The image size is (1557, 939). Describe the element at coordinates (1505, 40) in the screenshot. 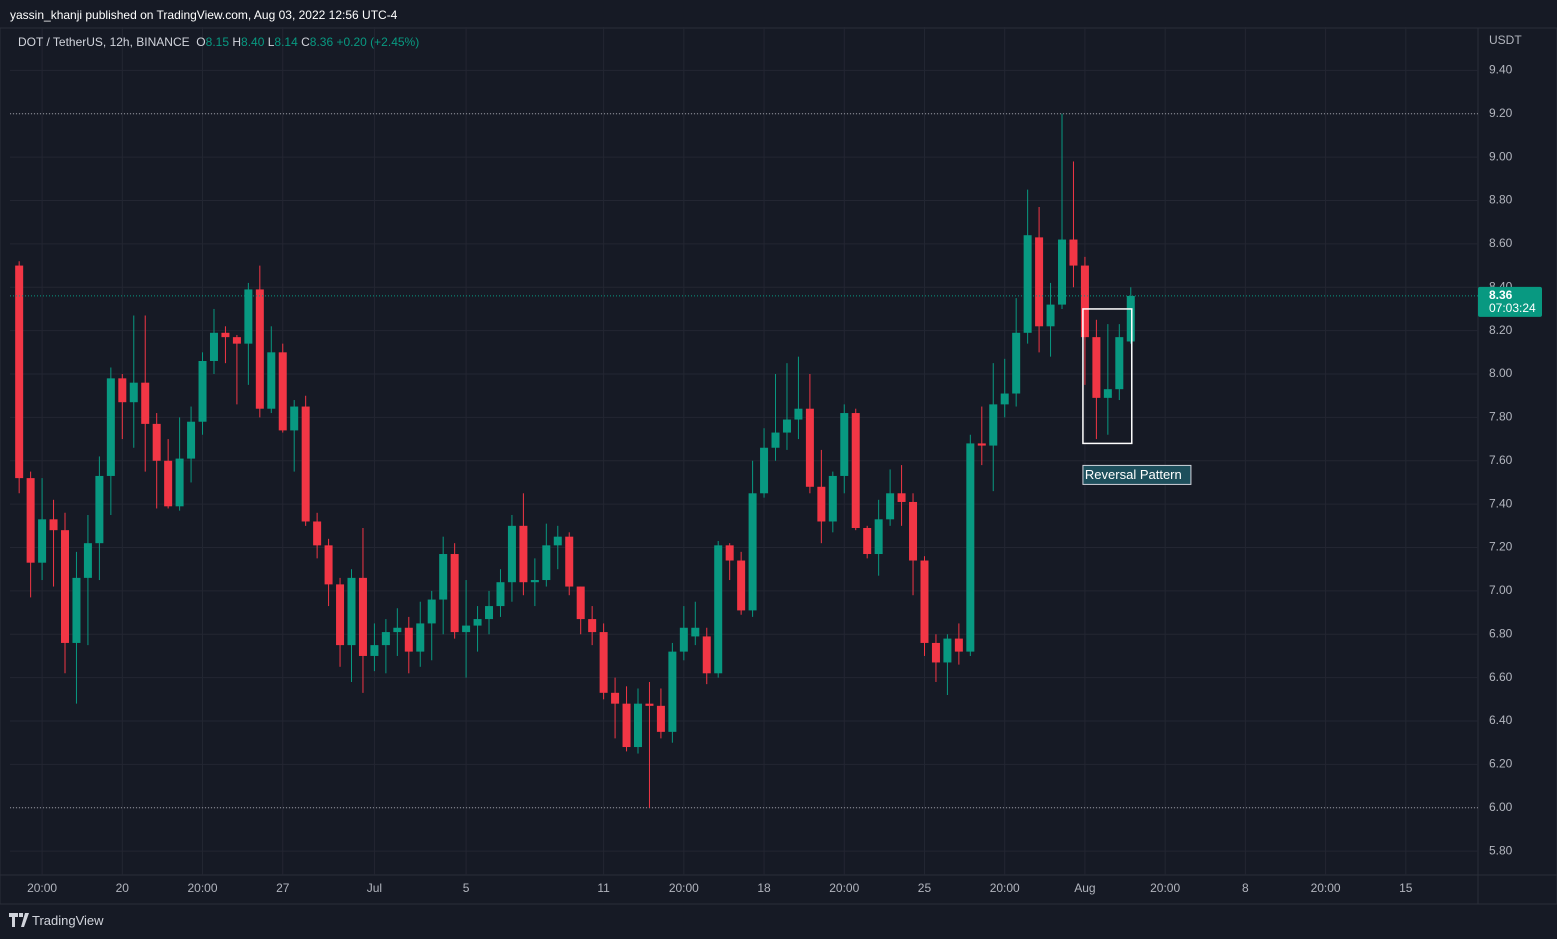

I see `axis-unit: USDT` at that location.